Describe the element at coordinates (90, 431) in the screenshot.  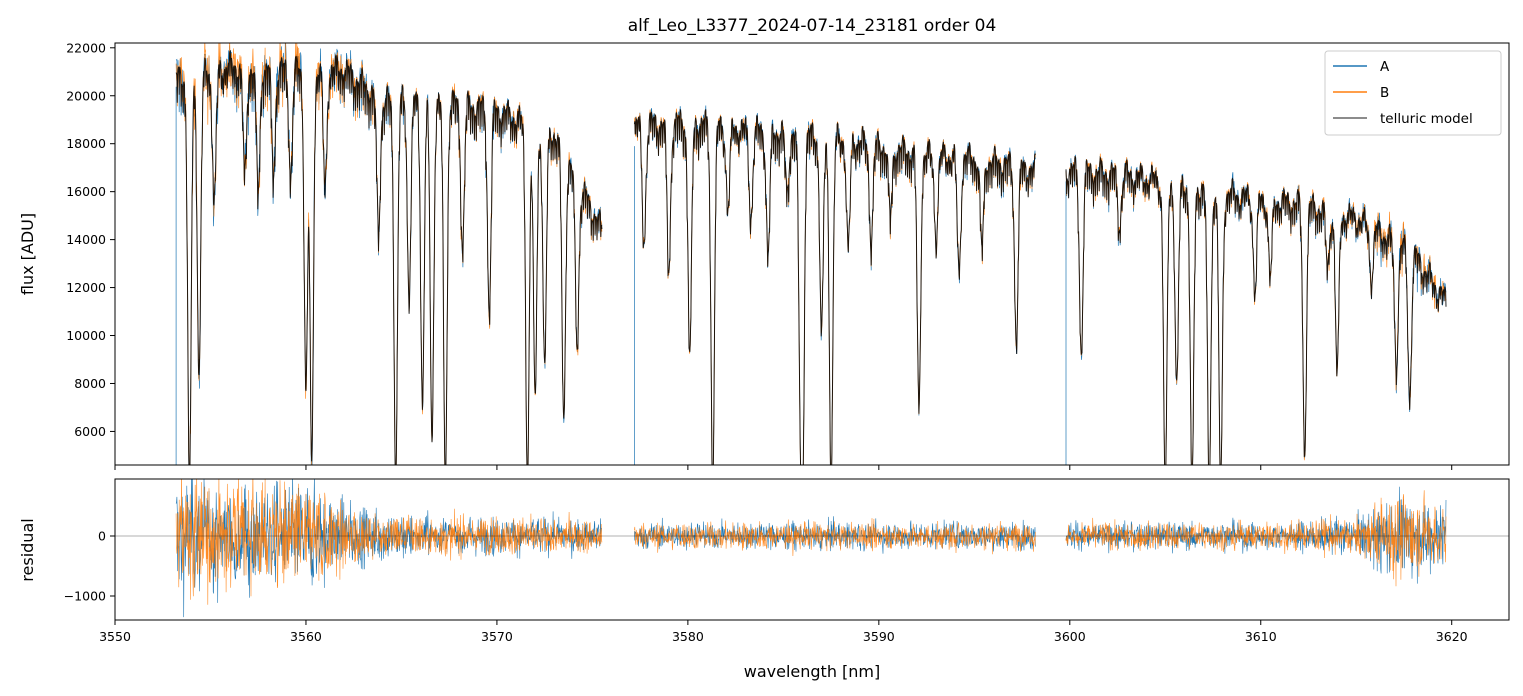
I see `flux-y-tick-label: 6000` at that location.